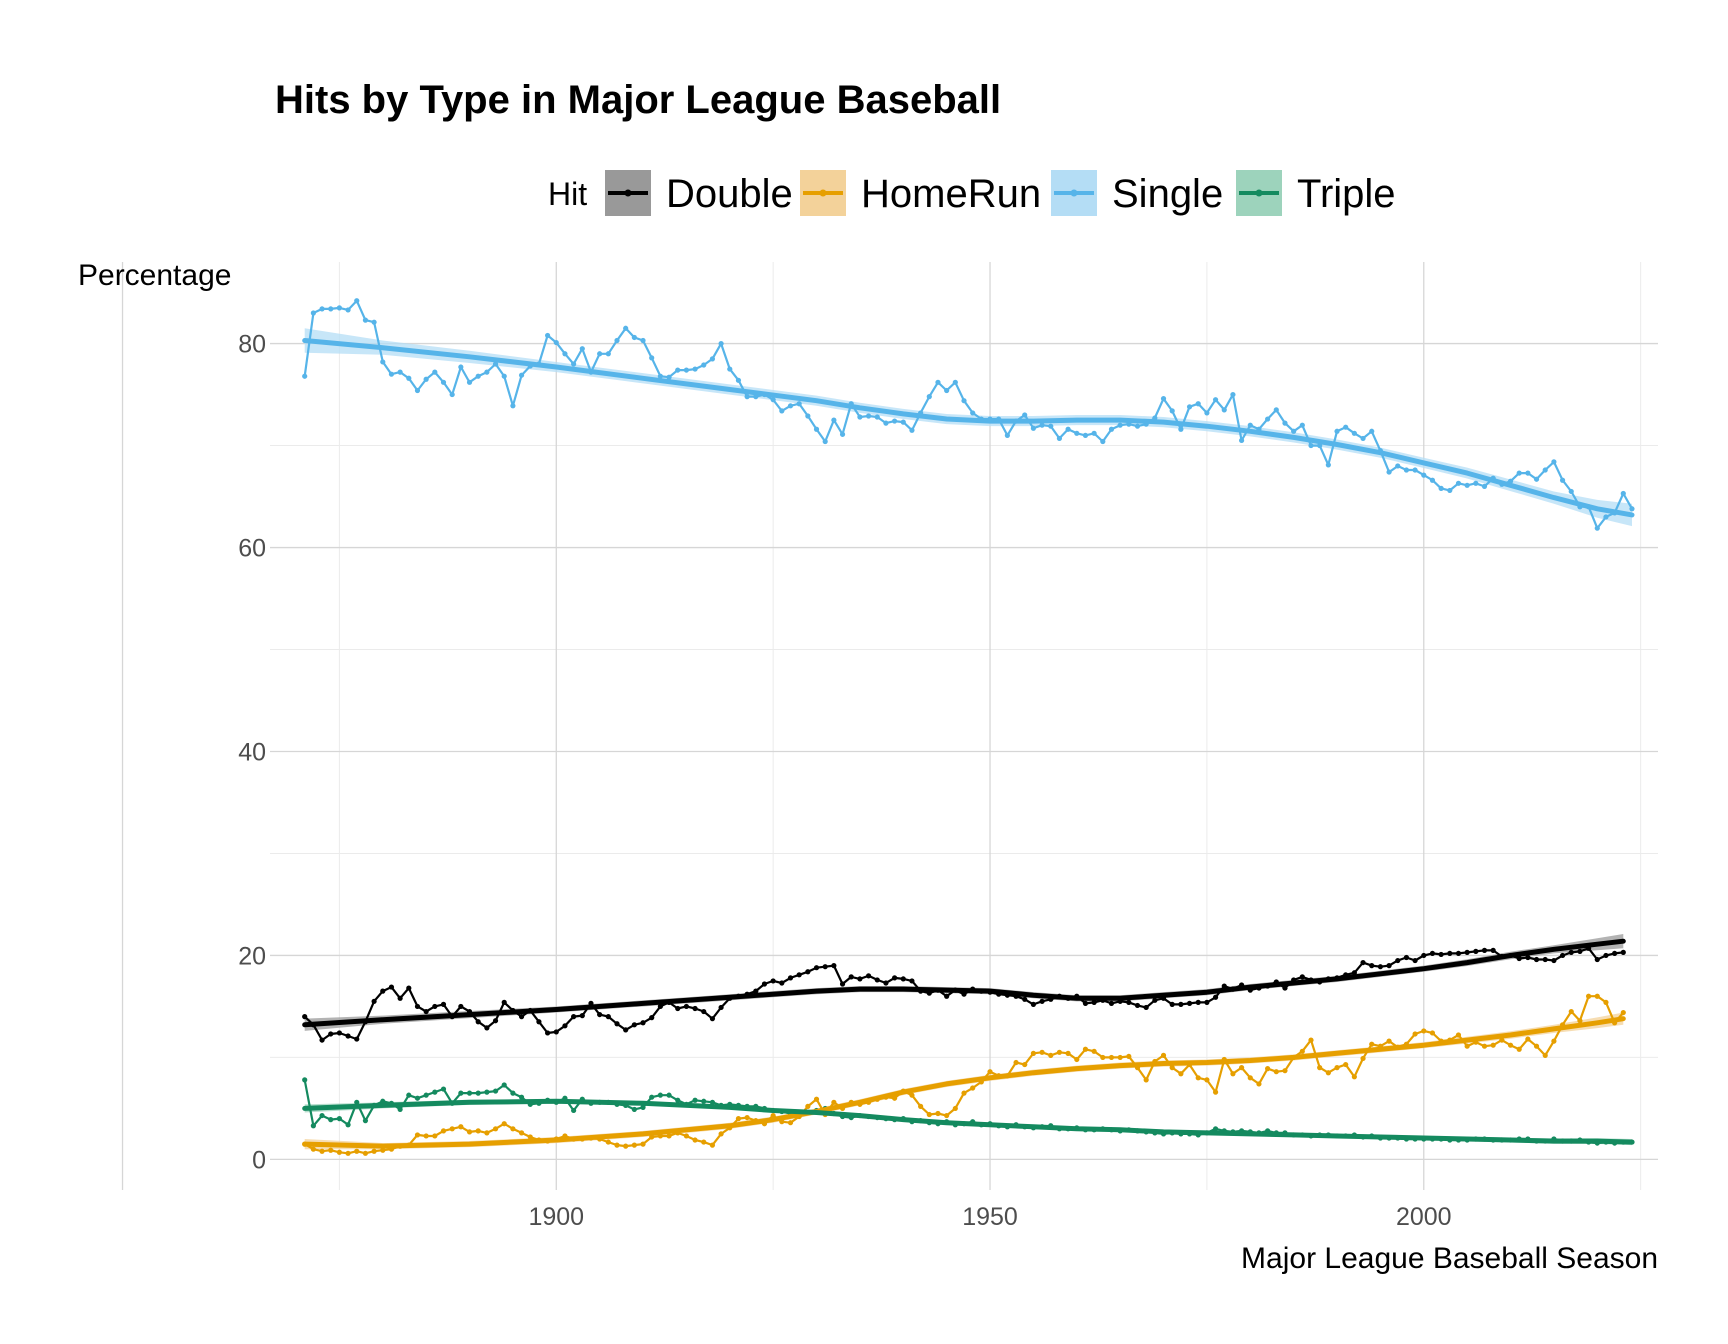 The image size is (1728, 1344). Describe the element at coordinates (964, 1082) in the screenshot. I see `homerun-trend-line` at that location.